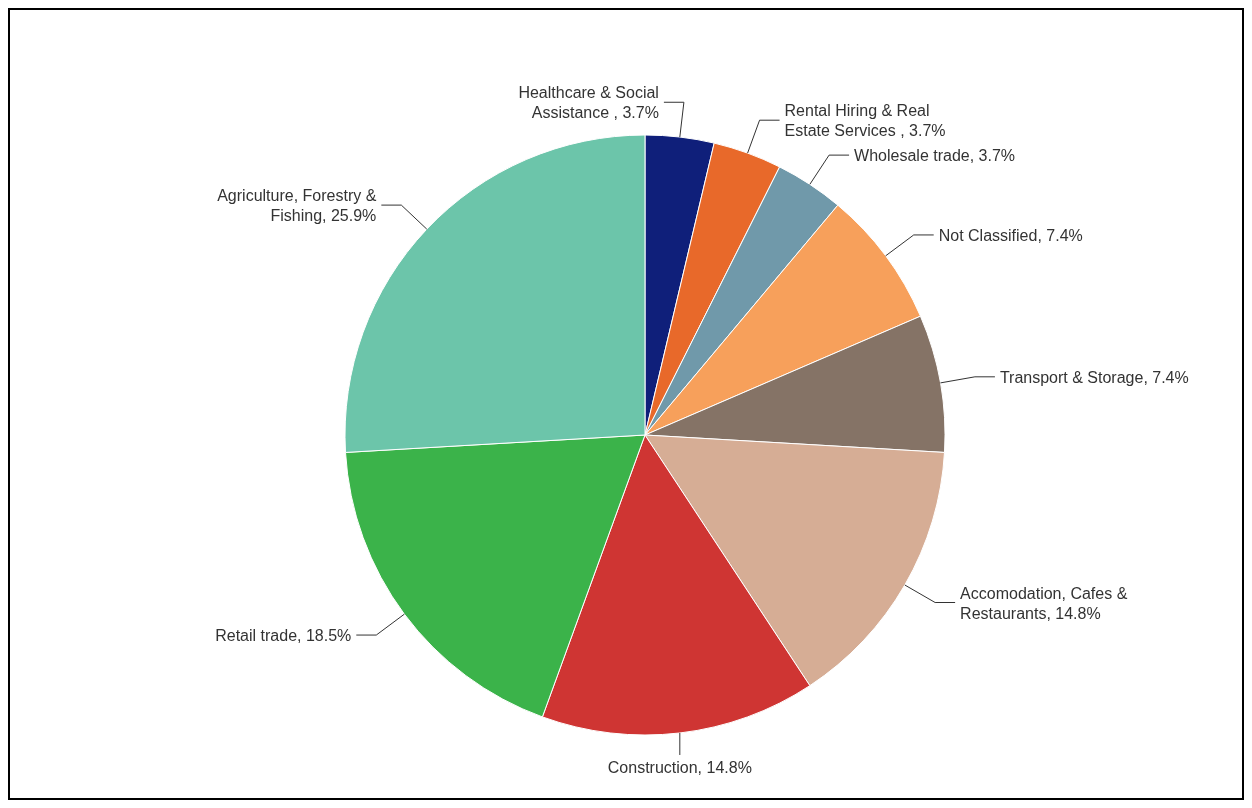  What do you see at coordinates (935, 156) in the screenshot?
I see `slice-label: Wholesale trade, 3.7%` at bounding box center [935, 156].